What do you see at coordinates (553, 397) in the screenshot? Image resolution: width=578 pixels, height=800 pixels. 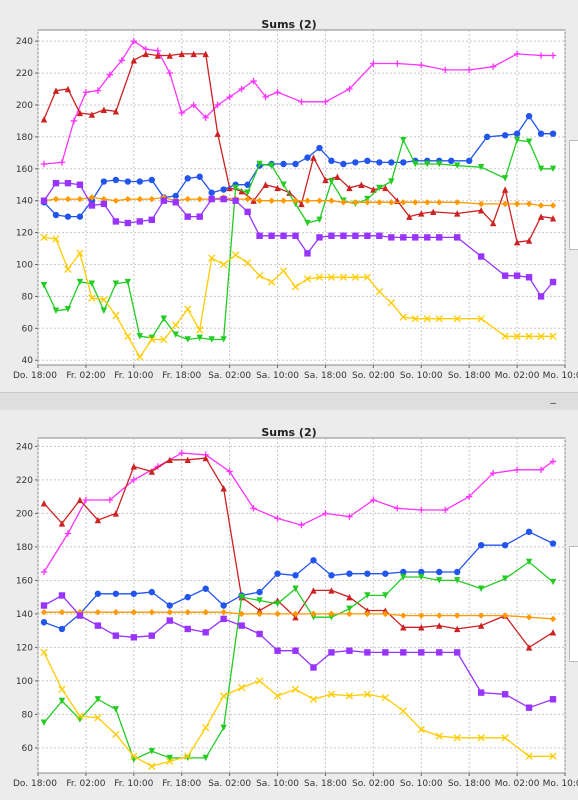 I see `minimize-icon: _` at bounding box center [553, 397].